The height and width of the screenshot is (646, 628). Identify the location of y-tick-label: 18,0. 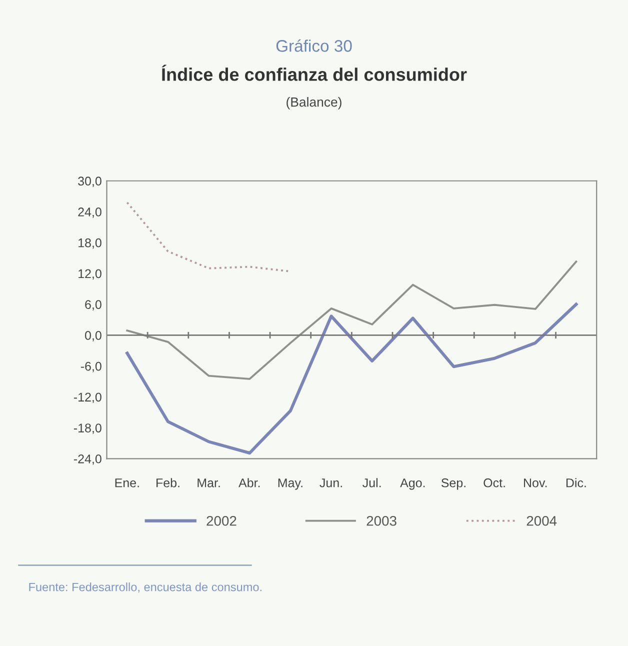
(90, 243).